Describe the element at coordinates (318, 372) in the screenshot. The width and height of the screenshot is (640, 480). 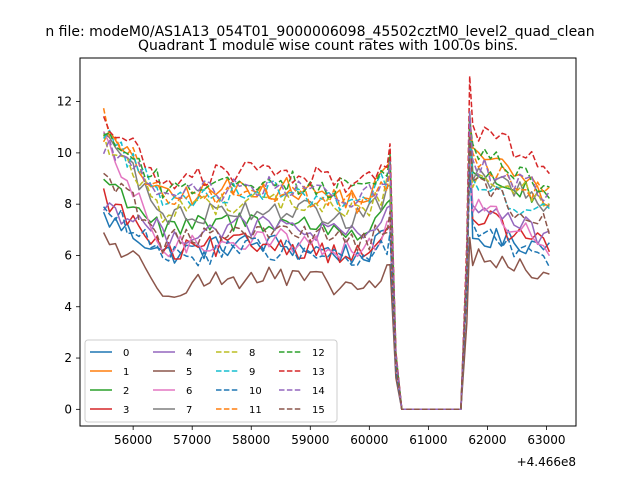
I see `legend-label: 13` at that location.